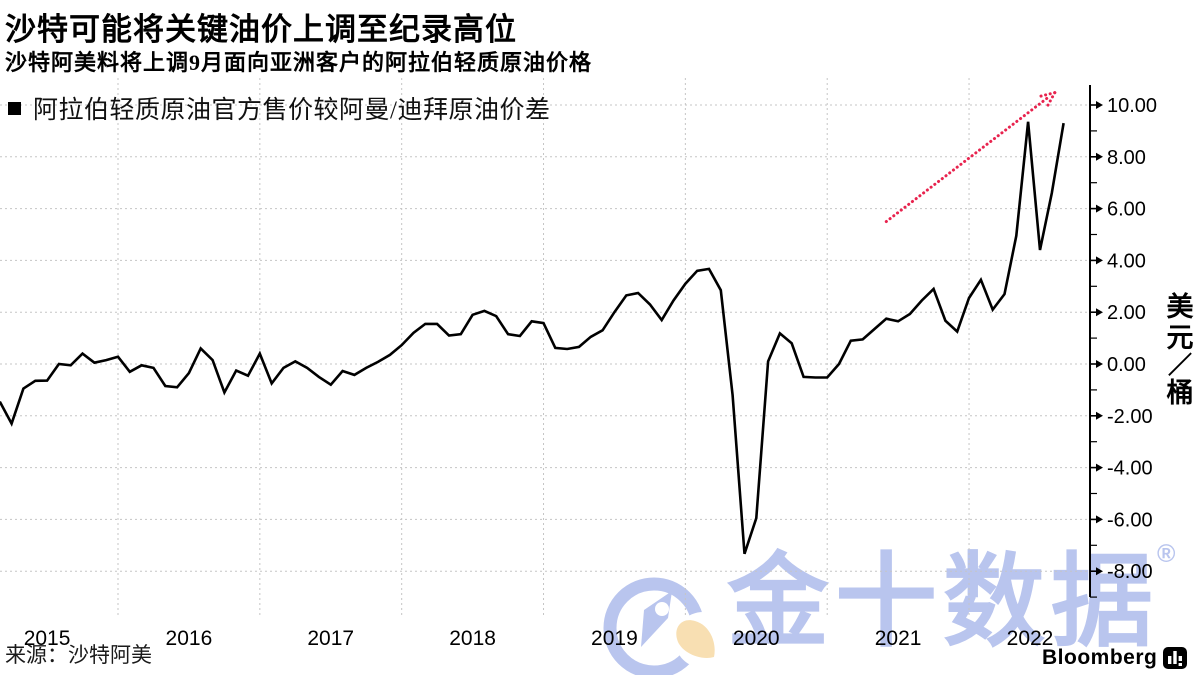  I want to click on trend-arrow-shaft, so click(968, 159).